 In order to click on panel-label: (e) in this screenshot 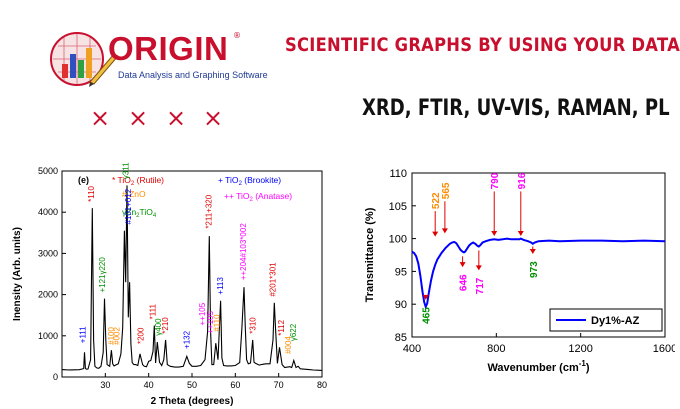, I will do `click(83, 180)`.